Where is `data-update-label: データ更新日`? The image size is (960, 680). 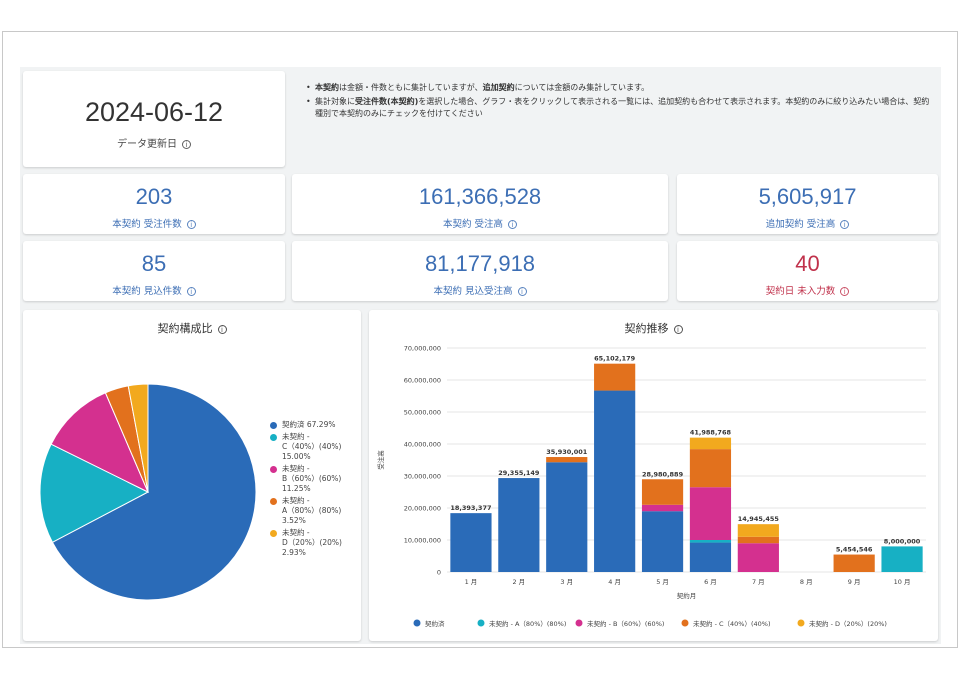 data-update-label: データ更新日 is located at coordinates (147, 144).